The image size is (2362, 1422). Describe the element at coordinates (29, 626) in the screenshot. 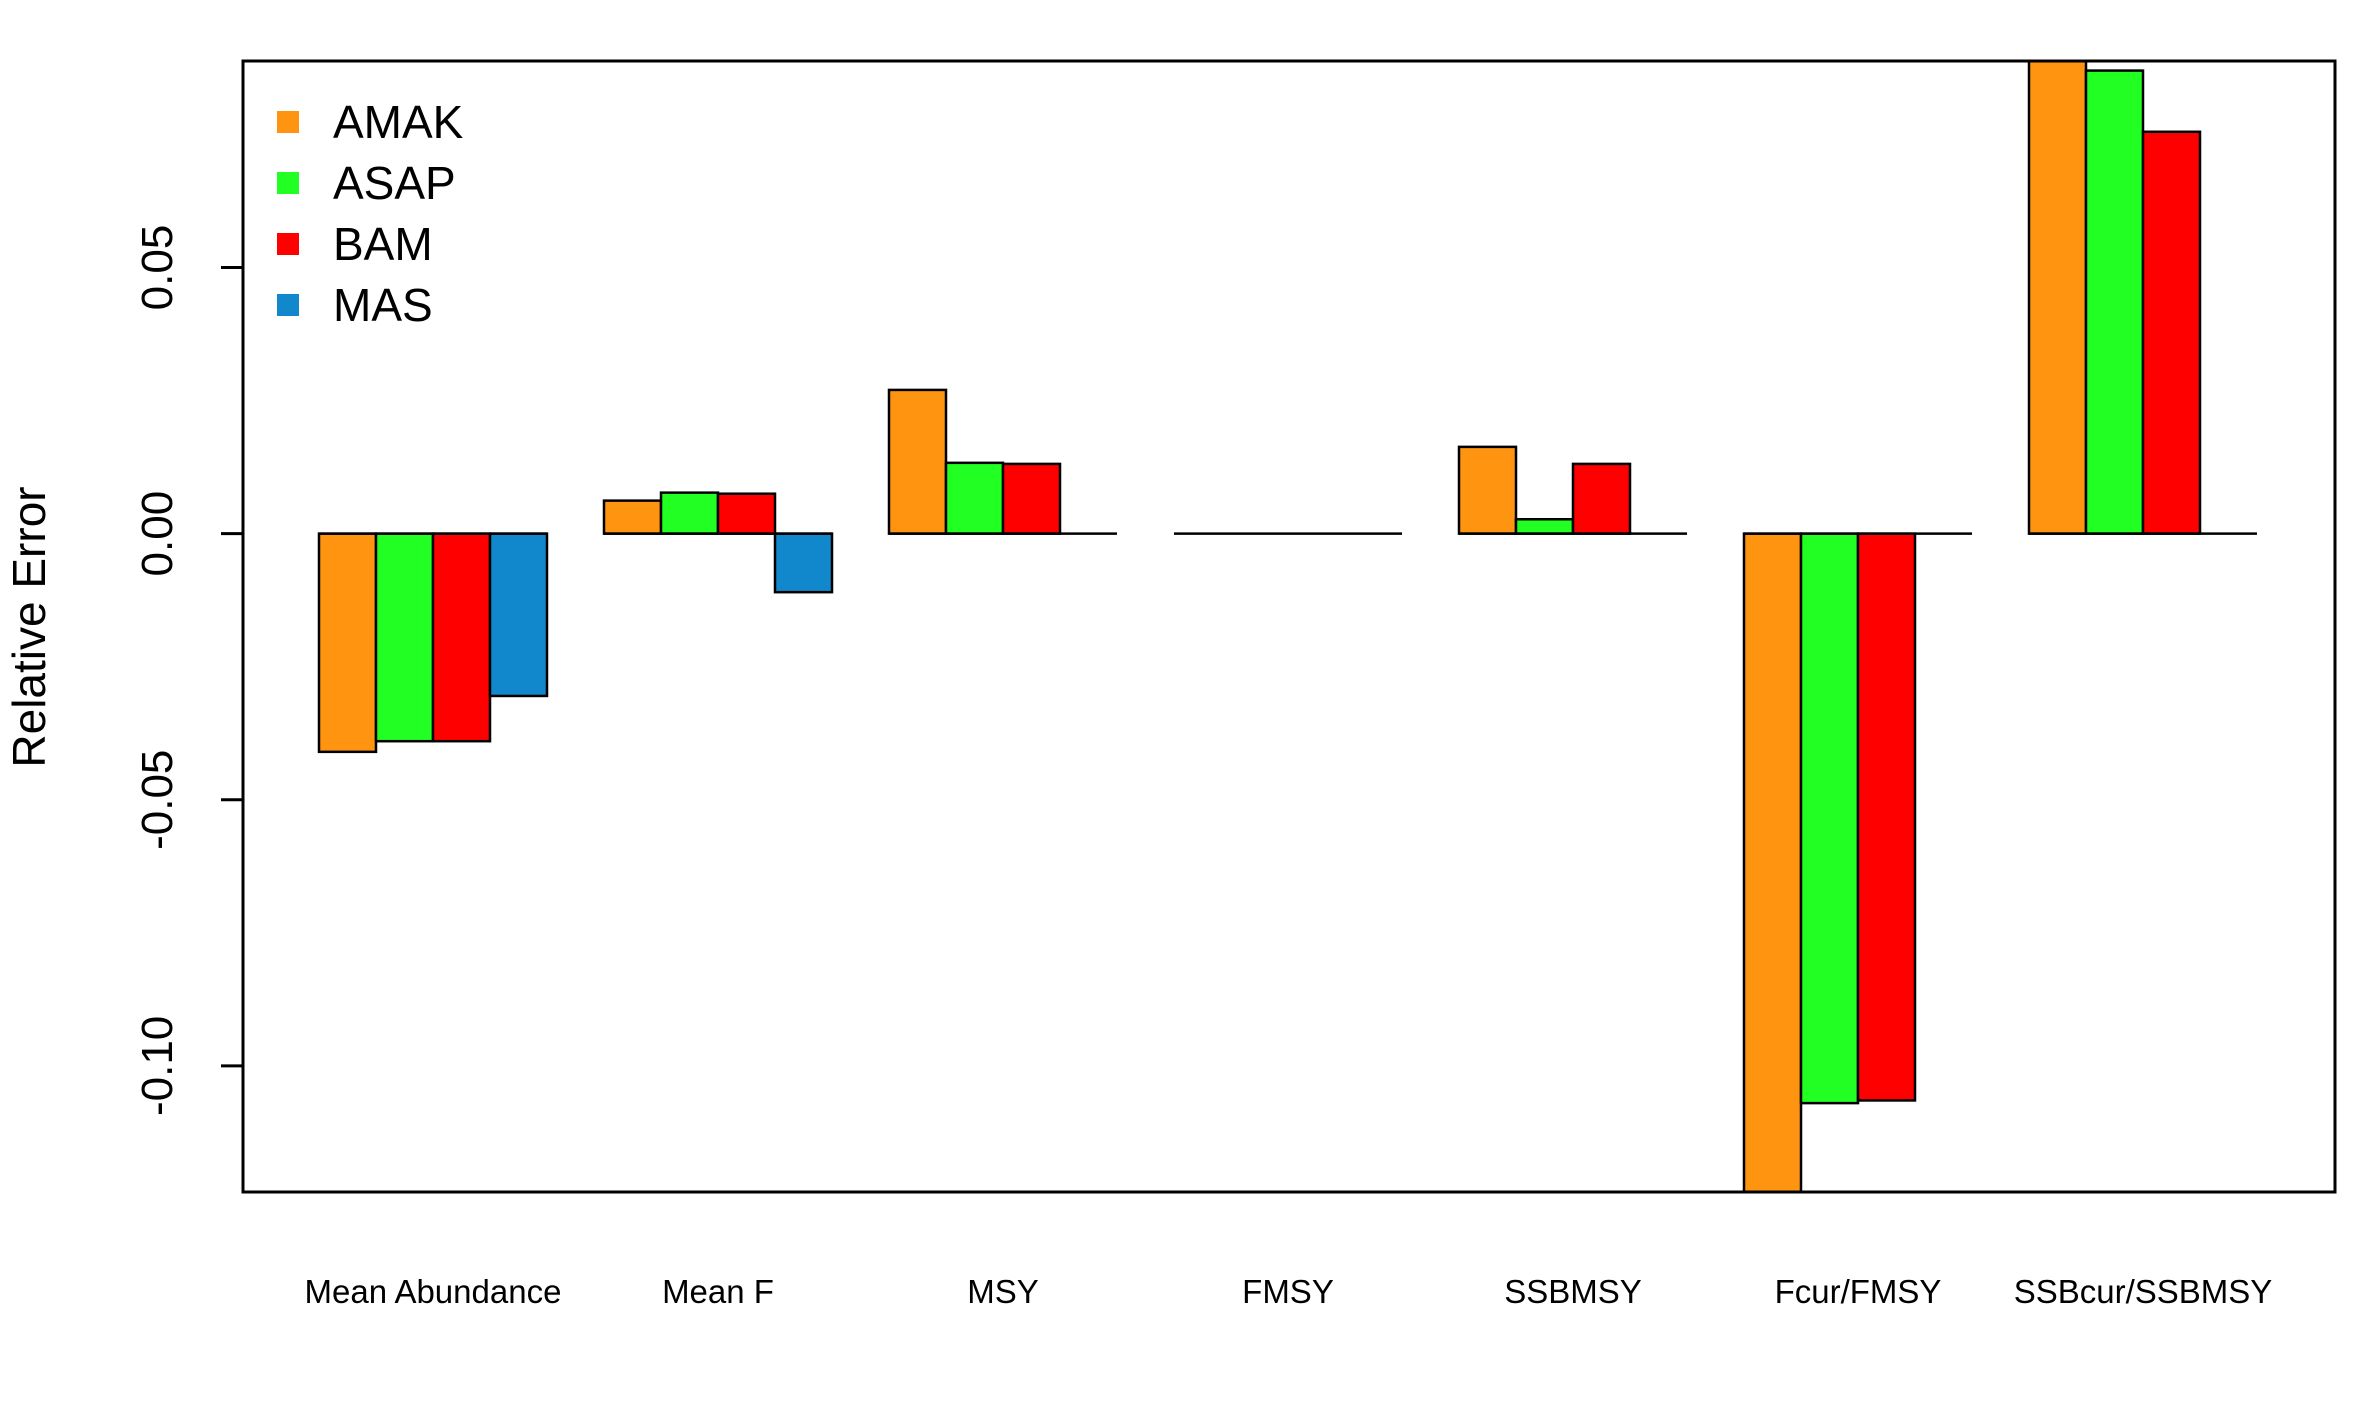

I see `y-axis-label: Relative Error` at that location.